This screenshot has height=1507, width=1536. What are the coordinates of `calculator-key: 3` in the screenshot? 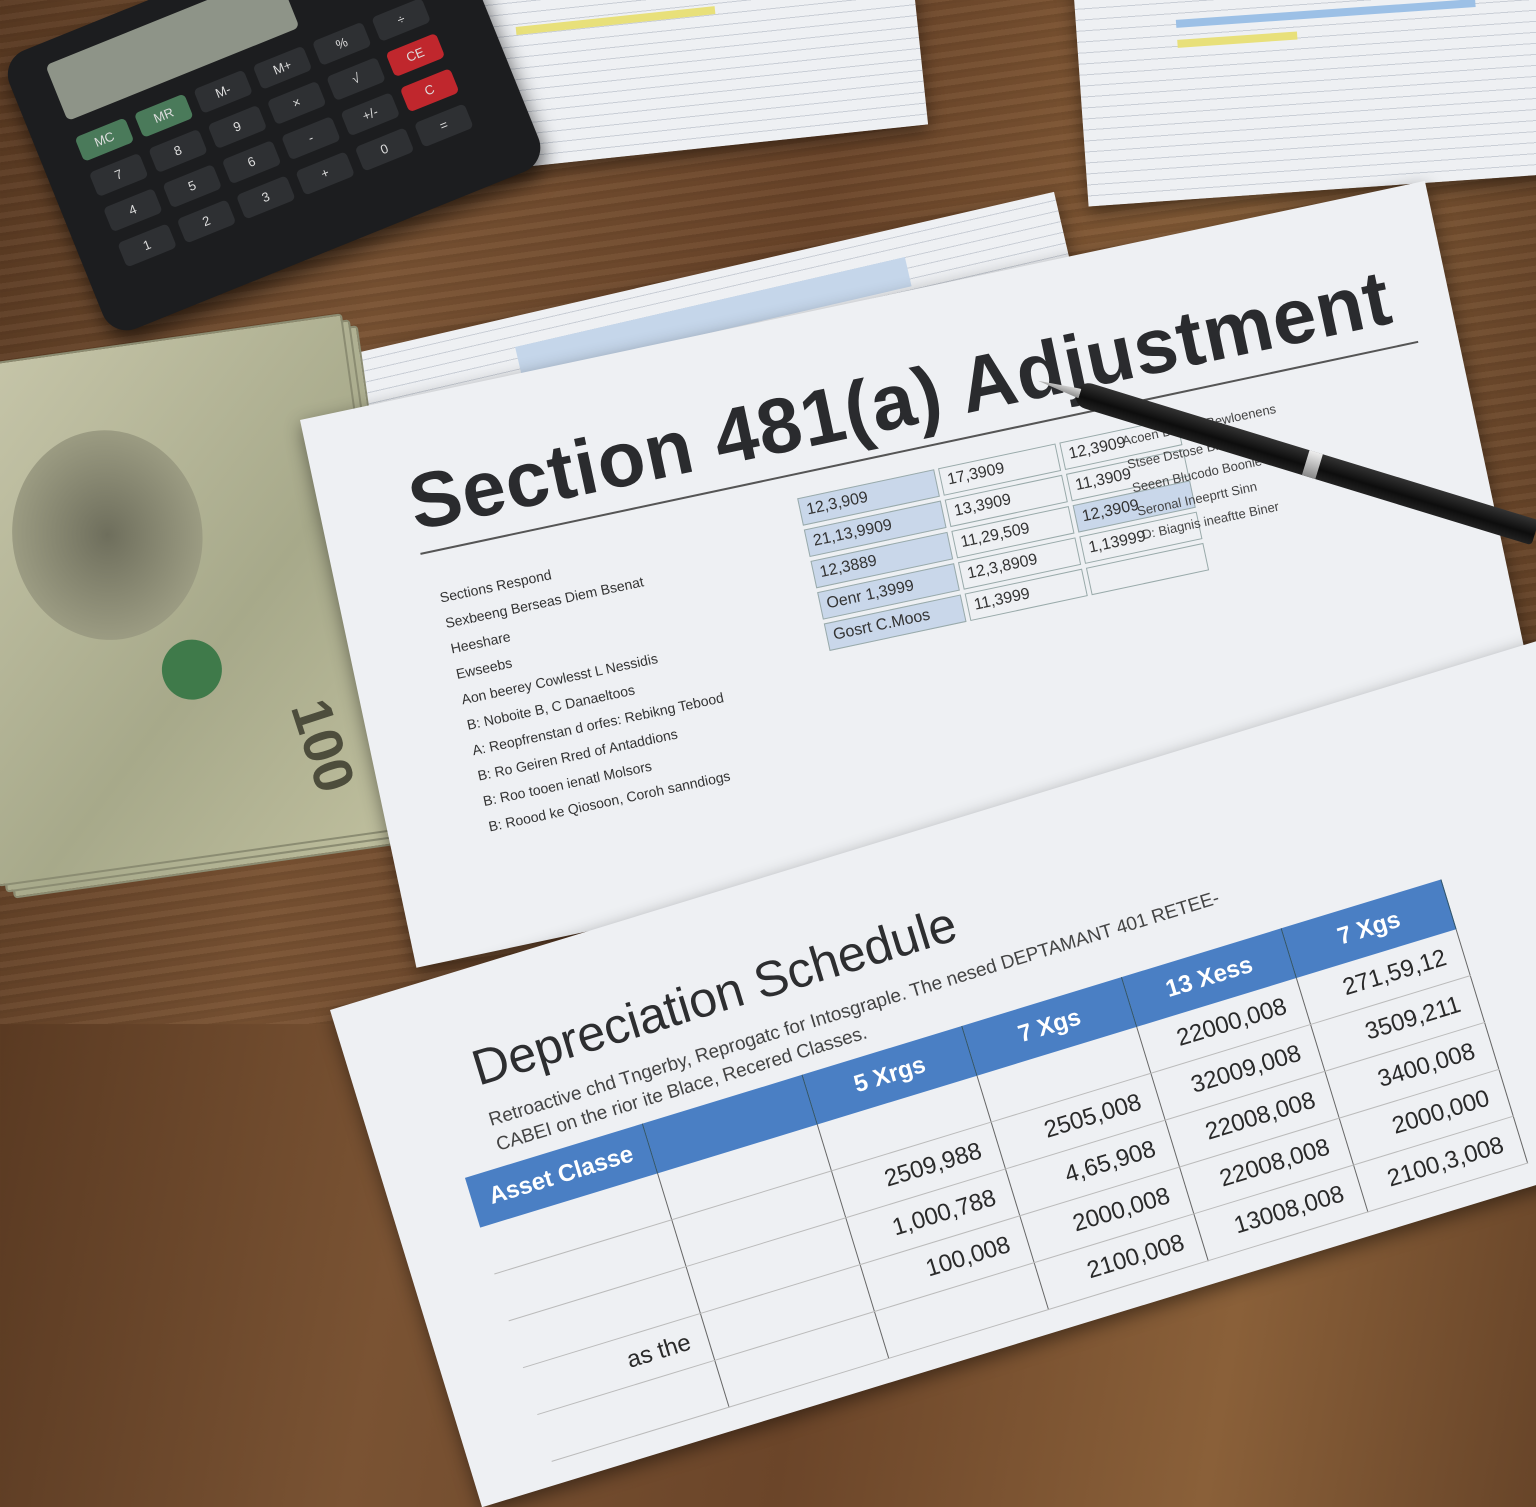 It's located at (265, 197).